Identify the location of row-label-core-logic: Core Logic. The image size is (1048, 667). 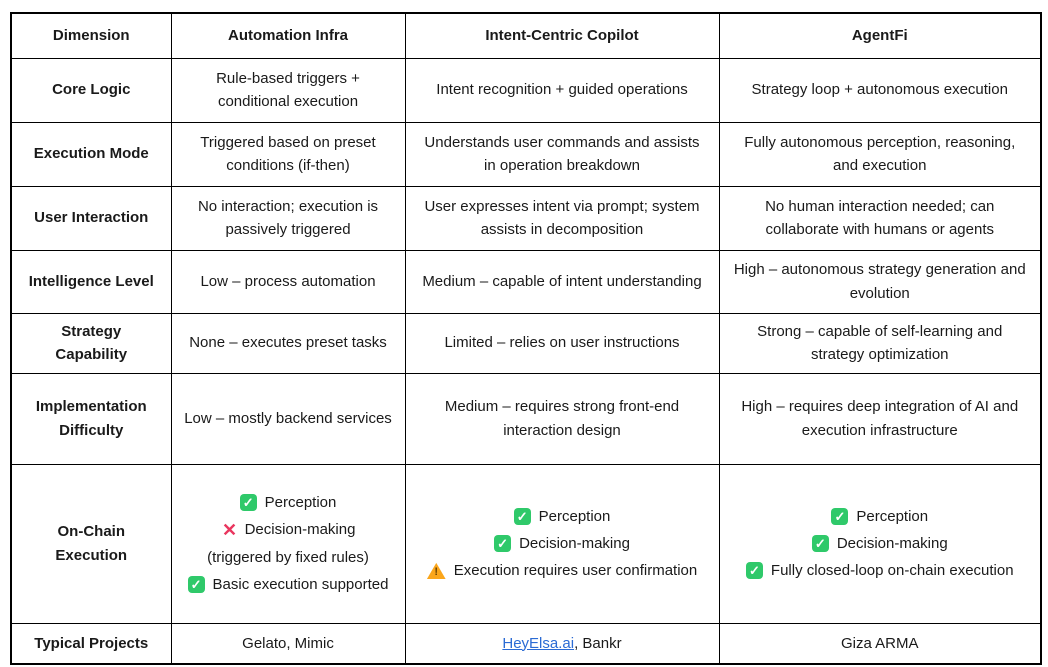
(91, 90).